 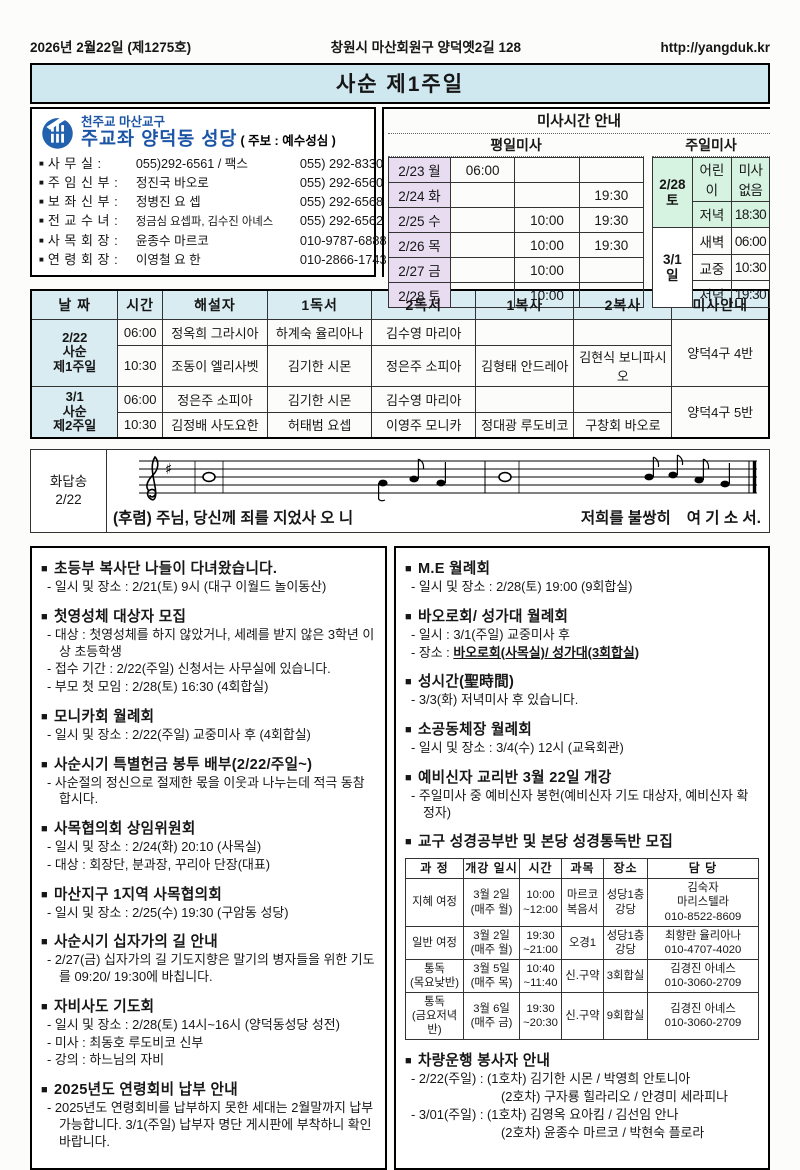 I want to click on weekday-mass-row: 2/25 수 10:00 19:30, so click(x=516, y=220).